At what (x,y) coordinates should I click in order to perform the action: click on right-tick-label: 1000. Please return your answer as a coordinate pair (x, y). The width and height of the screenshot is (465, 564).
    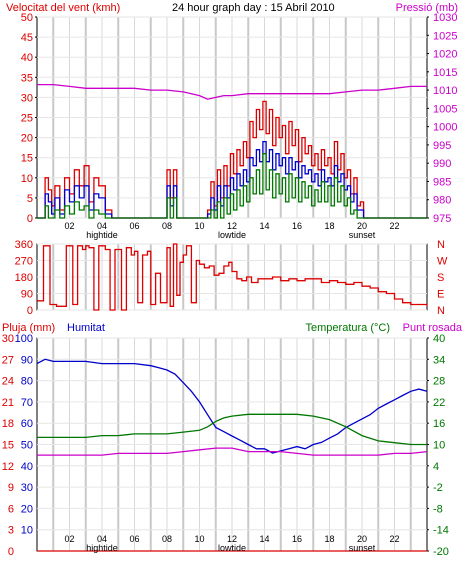
    Looking at the image, I should click on (445, 128).